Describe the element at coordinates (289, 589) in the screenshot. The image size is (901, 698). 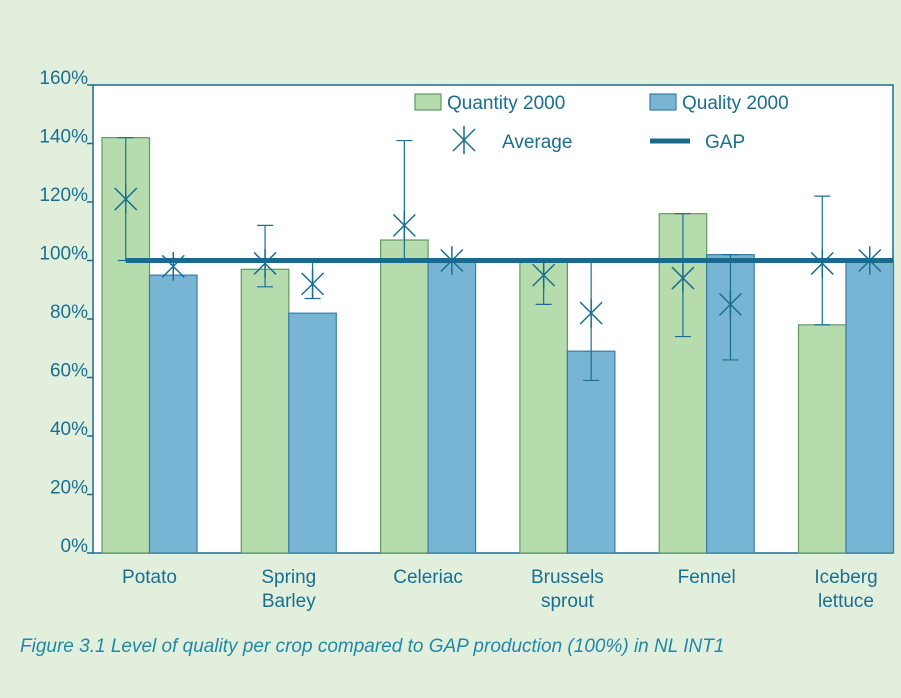
I see `x-tick-label: Spring Barley` at that location.